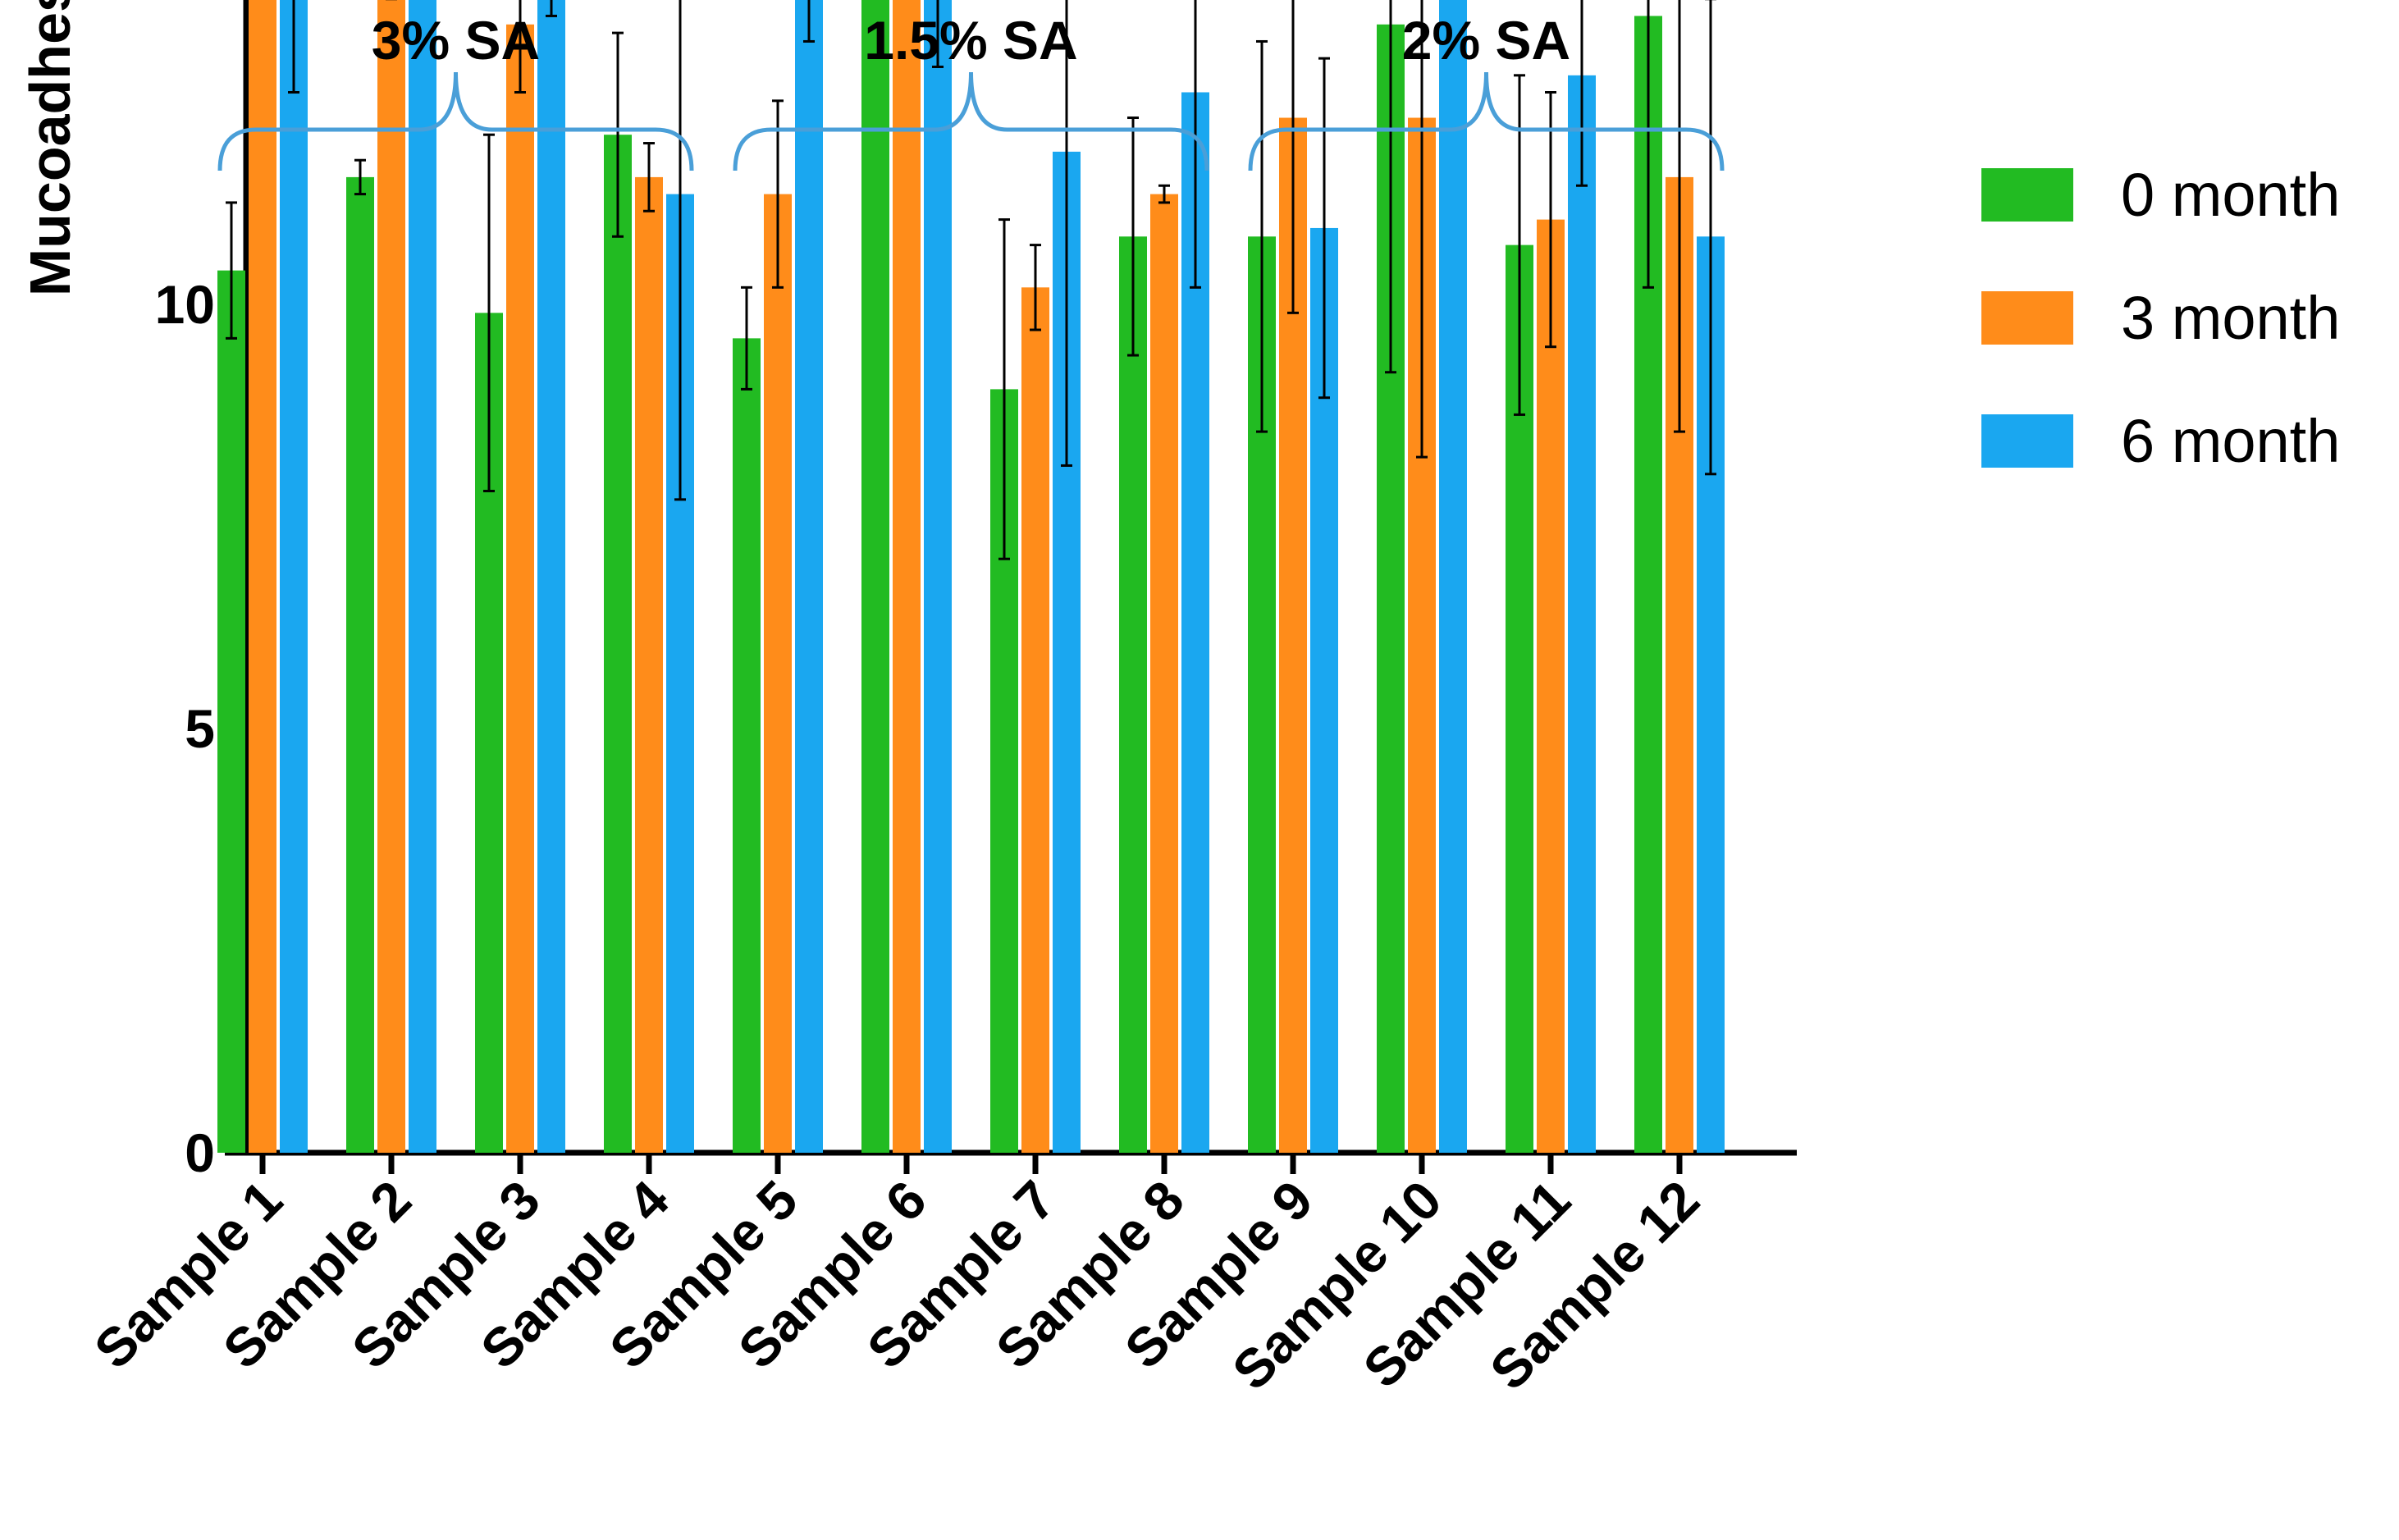  Describe the element at coordinates (2230, 441) in the screenshot. I see `legend-label: 6 month` at that location.